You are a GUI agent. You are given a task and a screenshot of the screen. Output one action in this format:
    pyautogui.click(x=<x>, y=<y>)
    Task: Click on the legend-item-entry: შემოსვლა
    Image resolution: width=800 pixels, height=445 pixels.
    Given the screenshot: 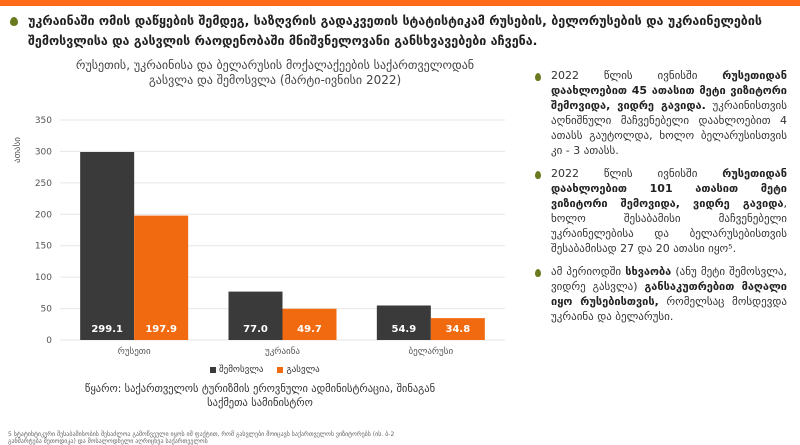 What is the action you would take?
    pyautogui.click(x=236, y=370)
    